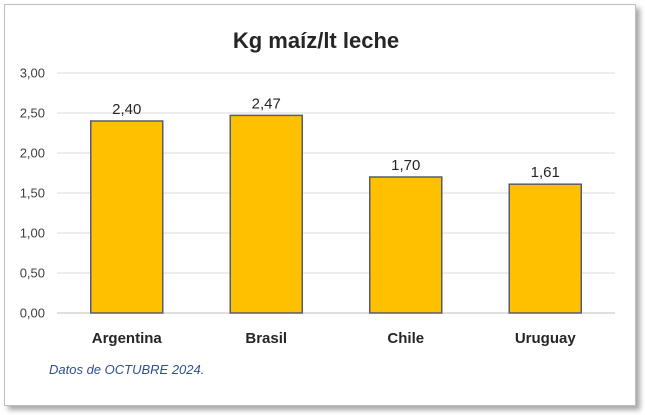 This screenshot has width=645, height=415. Describe the element at coordinates (316, 40) in the screenshot. I see `chart-title: Kg maíz/lt leche` at that location.